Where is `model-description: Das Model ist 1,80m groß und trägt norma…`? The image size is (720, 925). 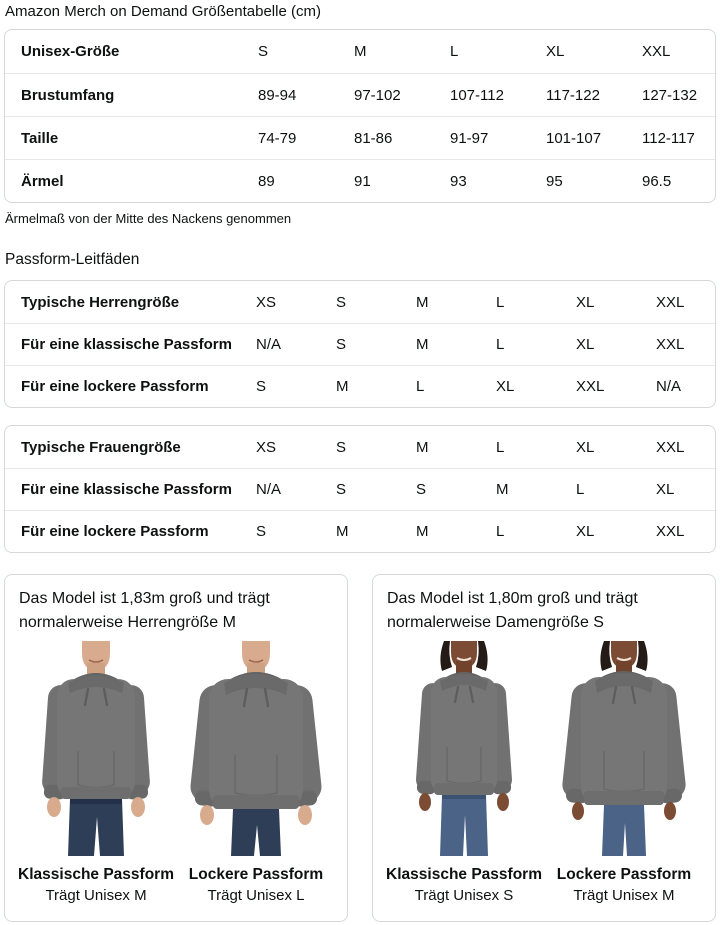 model-description: Das Model ist 1,80m groß und trägt norma… is located at coordinates (512, 610).